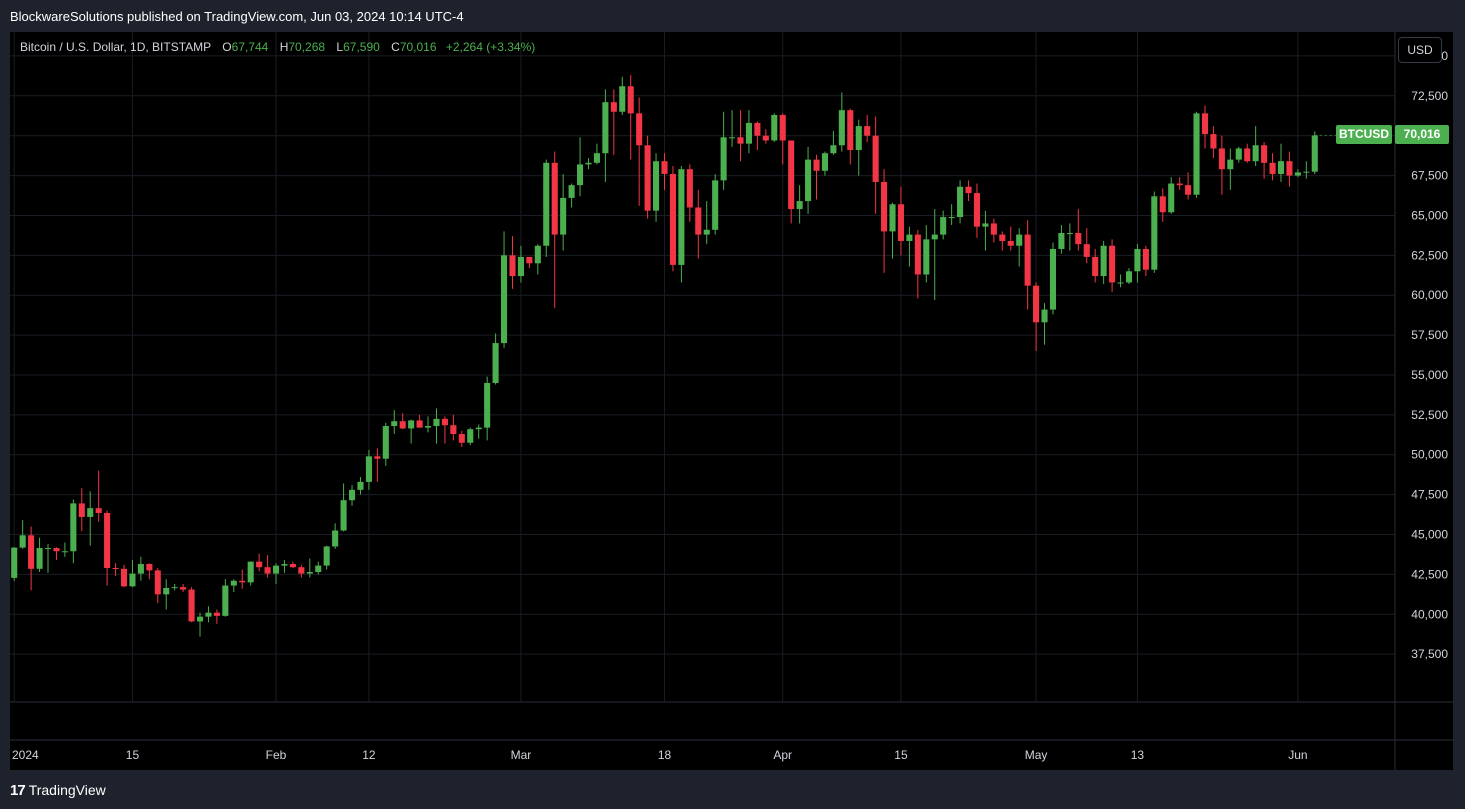 The width and height of the screenshot is (1465, 809). What do you see at coordinates (732, 789) in the screenshot?
I see `bottom-bar: 17 TradingView` at bounding box center [732, 789].